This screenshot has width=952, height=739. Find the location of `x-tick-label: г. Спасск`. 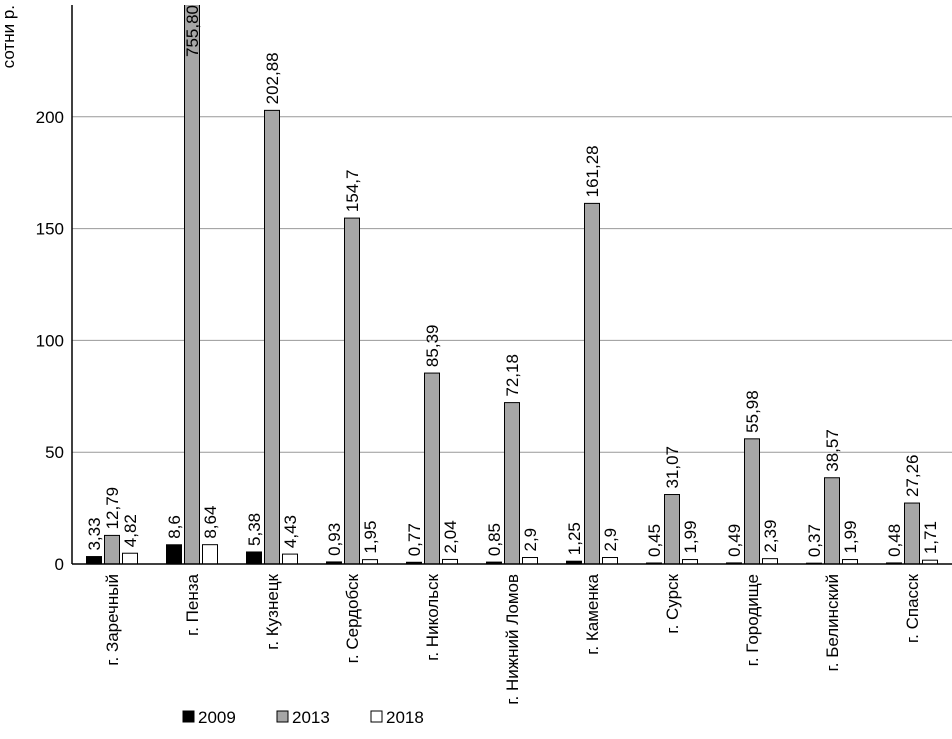

x-tick-label: г. Спасск is located at coordinates (912, 608).